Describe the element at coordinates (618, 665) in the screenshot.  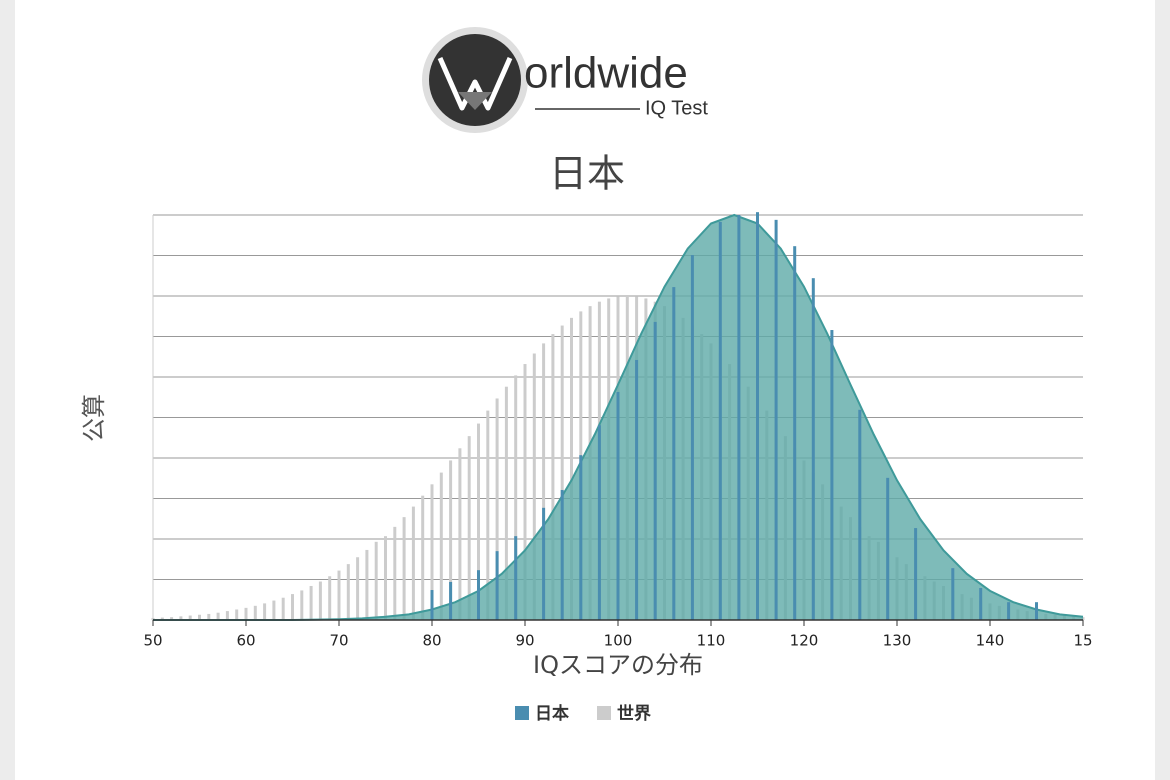
I see `x-axis-label: IQスコアの分布` at that location.